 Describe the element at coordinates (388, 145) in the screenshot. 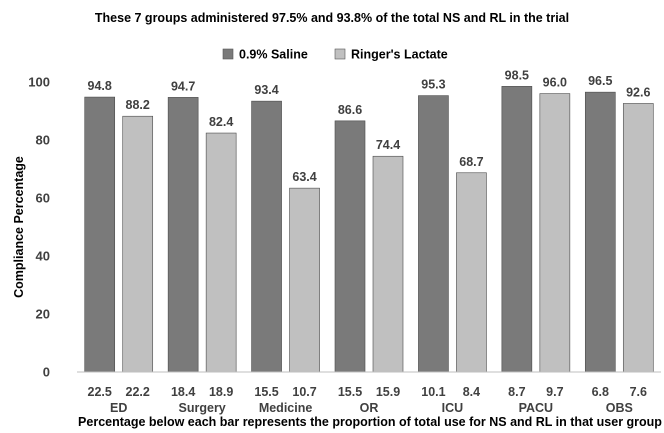

I see `data-label: 74.4` at that location.